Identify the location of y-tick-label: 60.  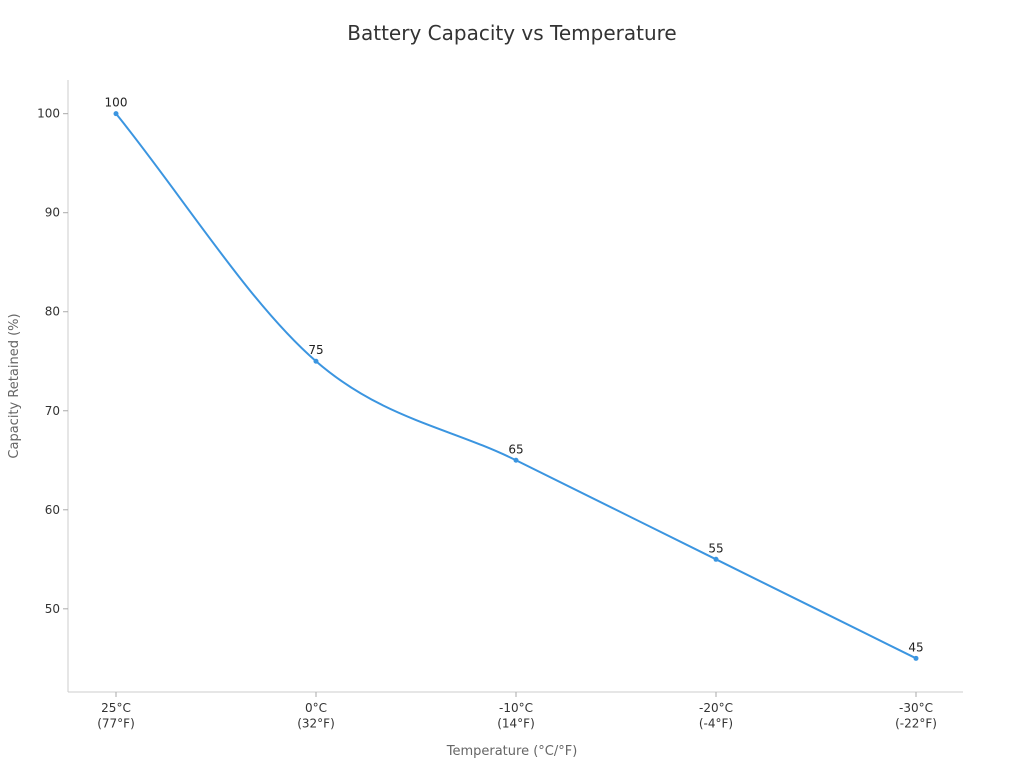
(52, 510).